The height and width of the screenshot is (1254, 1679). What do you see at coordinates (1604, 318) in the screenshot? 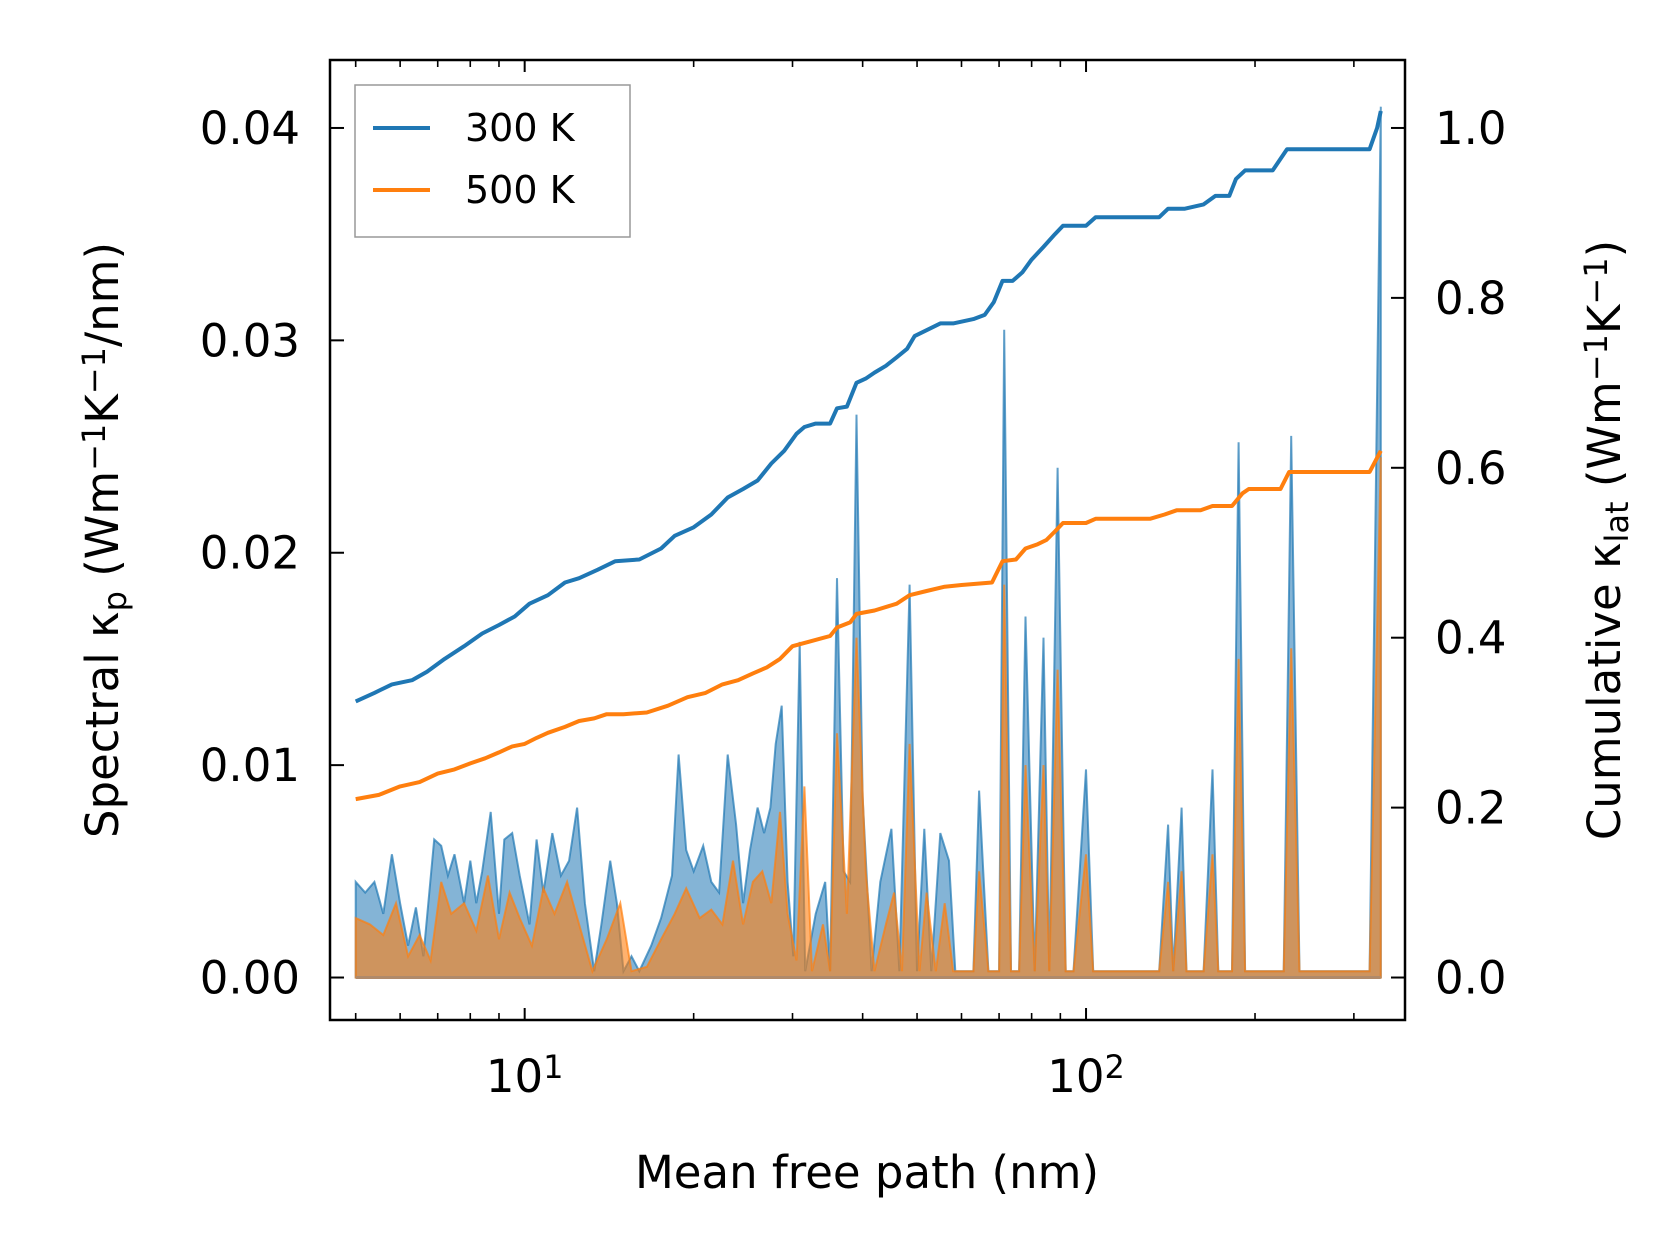
I see `y-right-label-unit-mid: K` at bounding box center [1604, 318].